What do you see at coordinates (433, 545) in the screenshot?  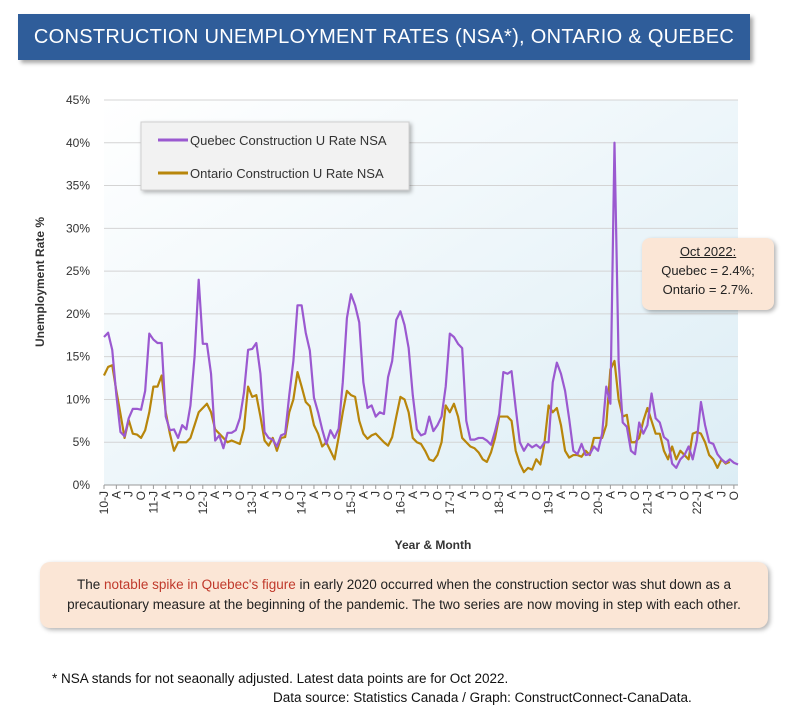 I see `x-axis-label: Year & Month` at bounding box center [433, 545].